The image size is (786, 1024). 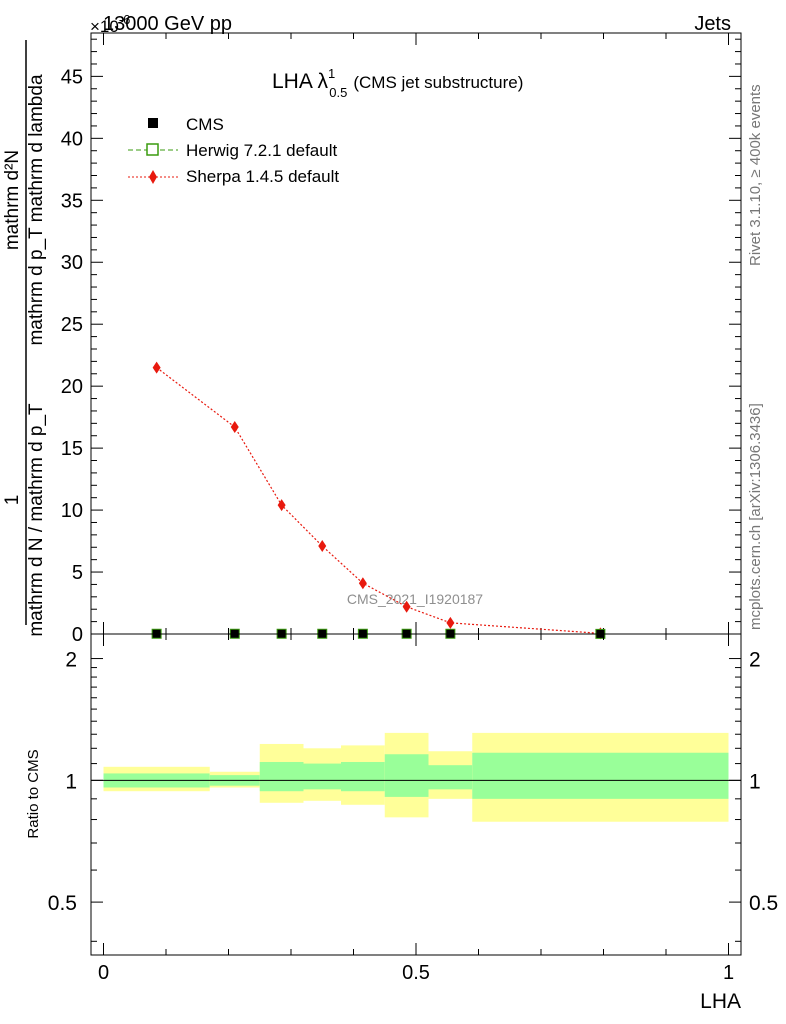 I want to click on main-ytick-label: 0, so click(x=77, y=635).